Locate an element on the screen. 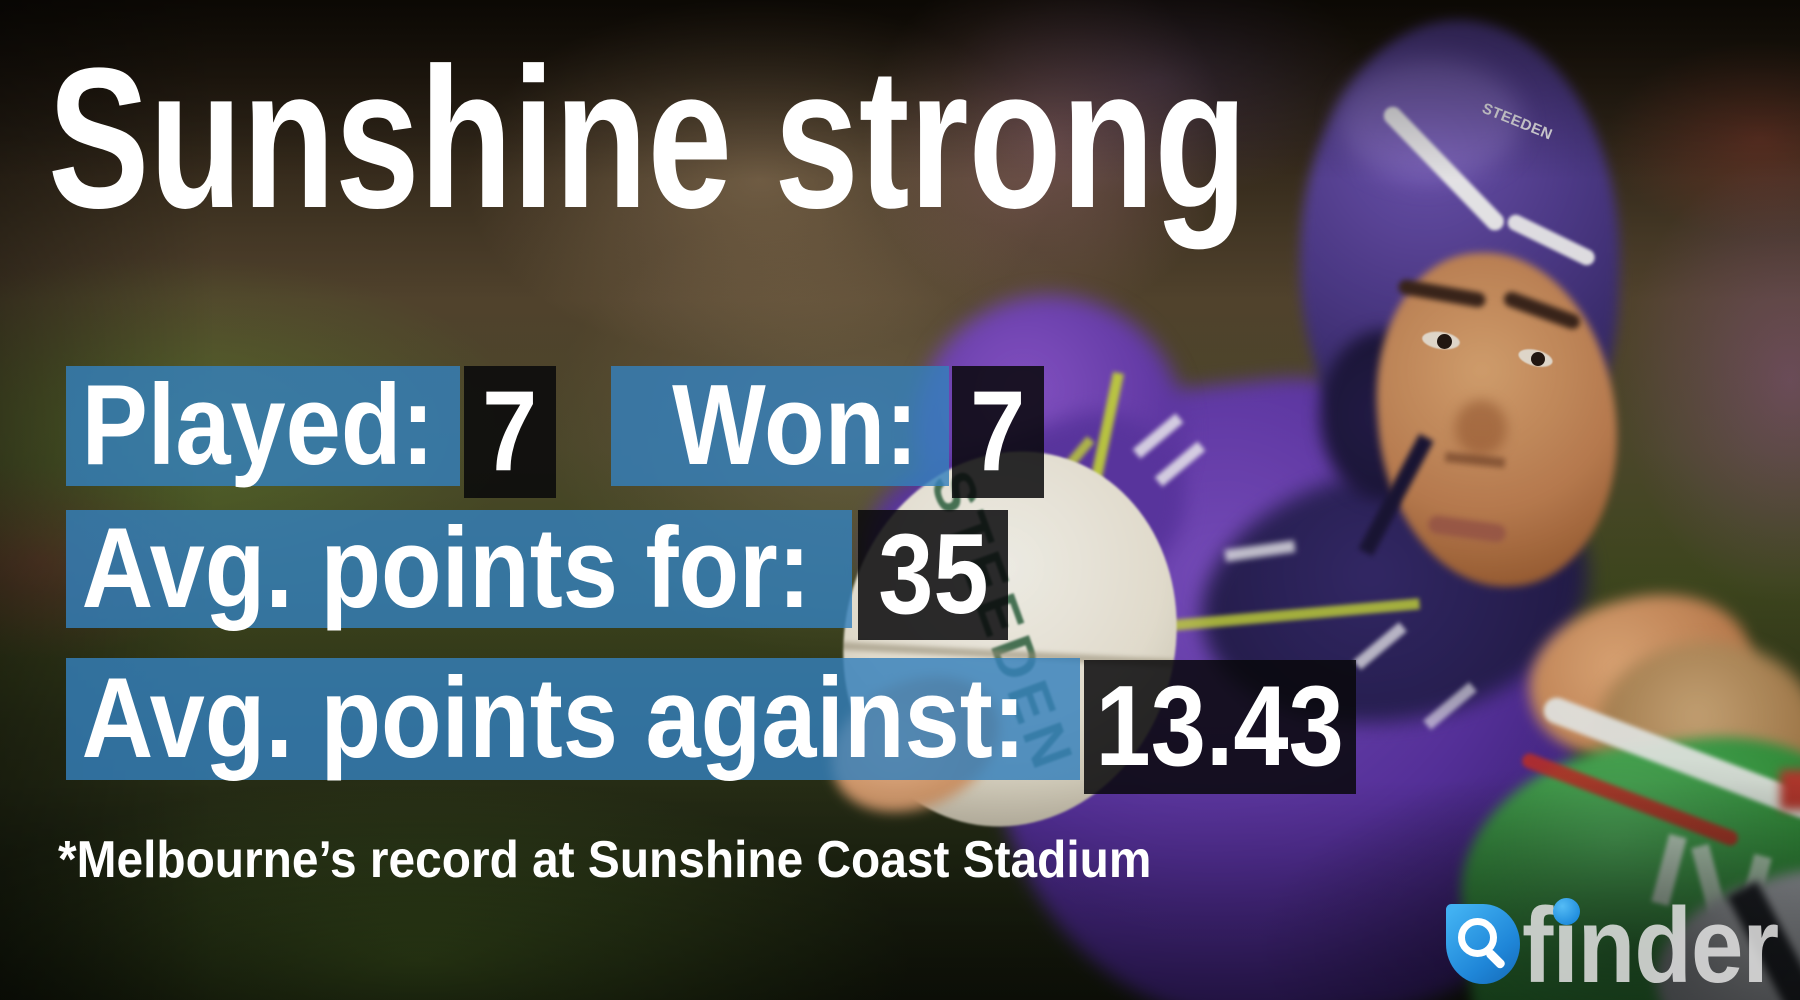 The width and height of the screenshot is (1800, 1000). nose-shadow is located at coordinates (1481, 428).